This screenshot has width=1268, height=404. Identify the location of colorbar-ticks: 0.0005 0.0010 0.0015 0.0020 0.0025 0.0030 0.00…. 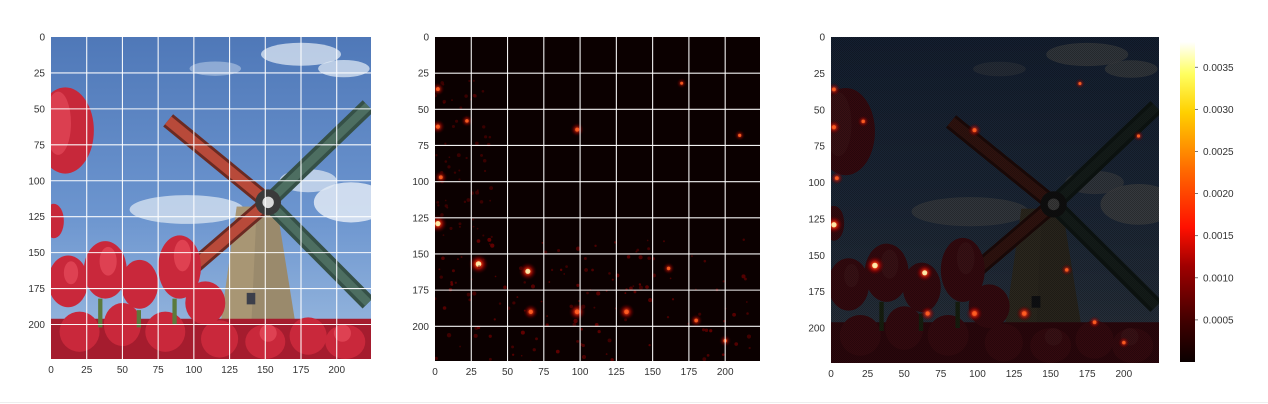
(1214, 194).